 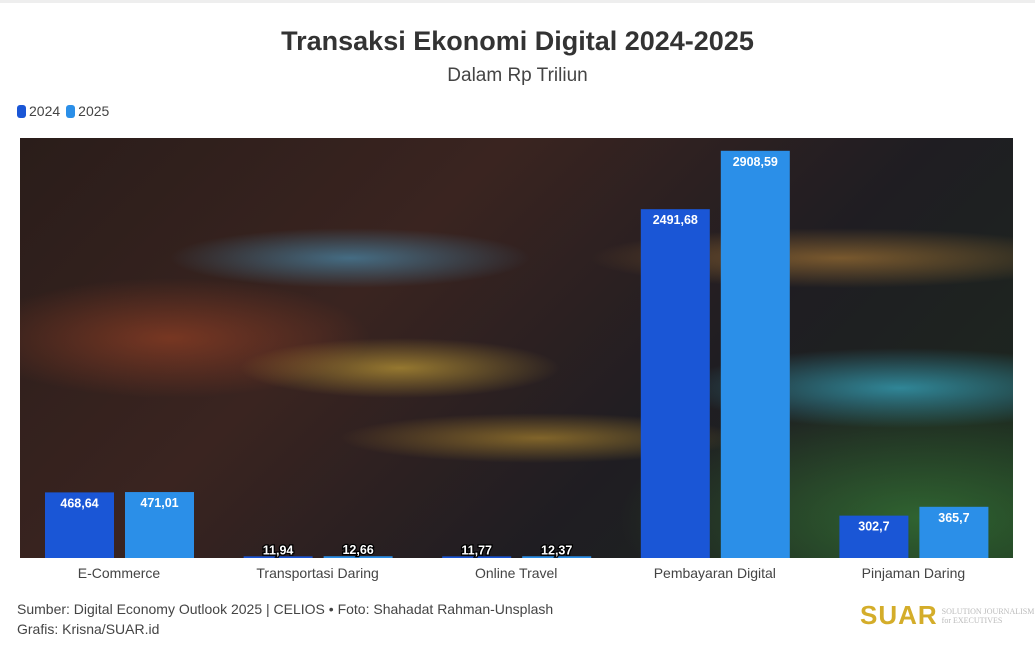 I want to click on data-label: 365,7, so click(x=953, y=518).